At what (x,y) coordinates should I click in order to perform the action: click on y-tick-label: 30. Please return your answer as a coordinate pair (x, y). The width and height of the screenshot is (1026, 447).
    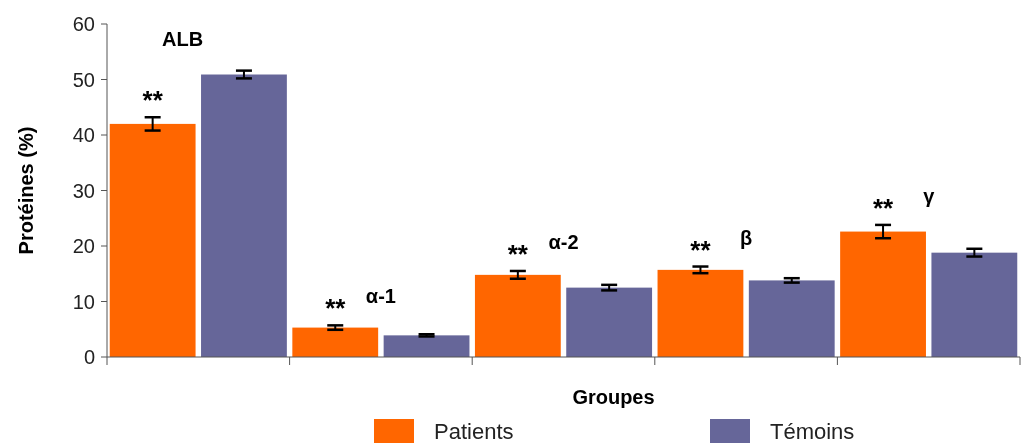
    Looking at the image, I should click on (83, 190).